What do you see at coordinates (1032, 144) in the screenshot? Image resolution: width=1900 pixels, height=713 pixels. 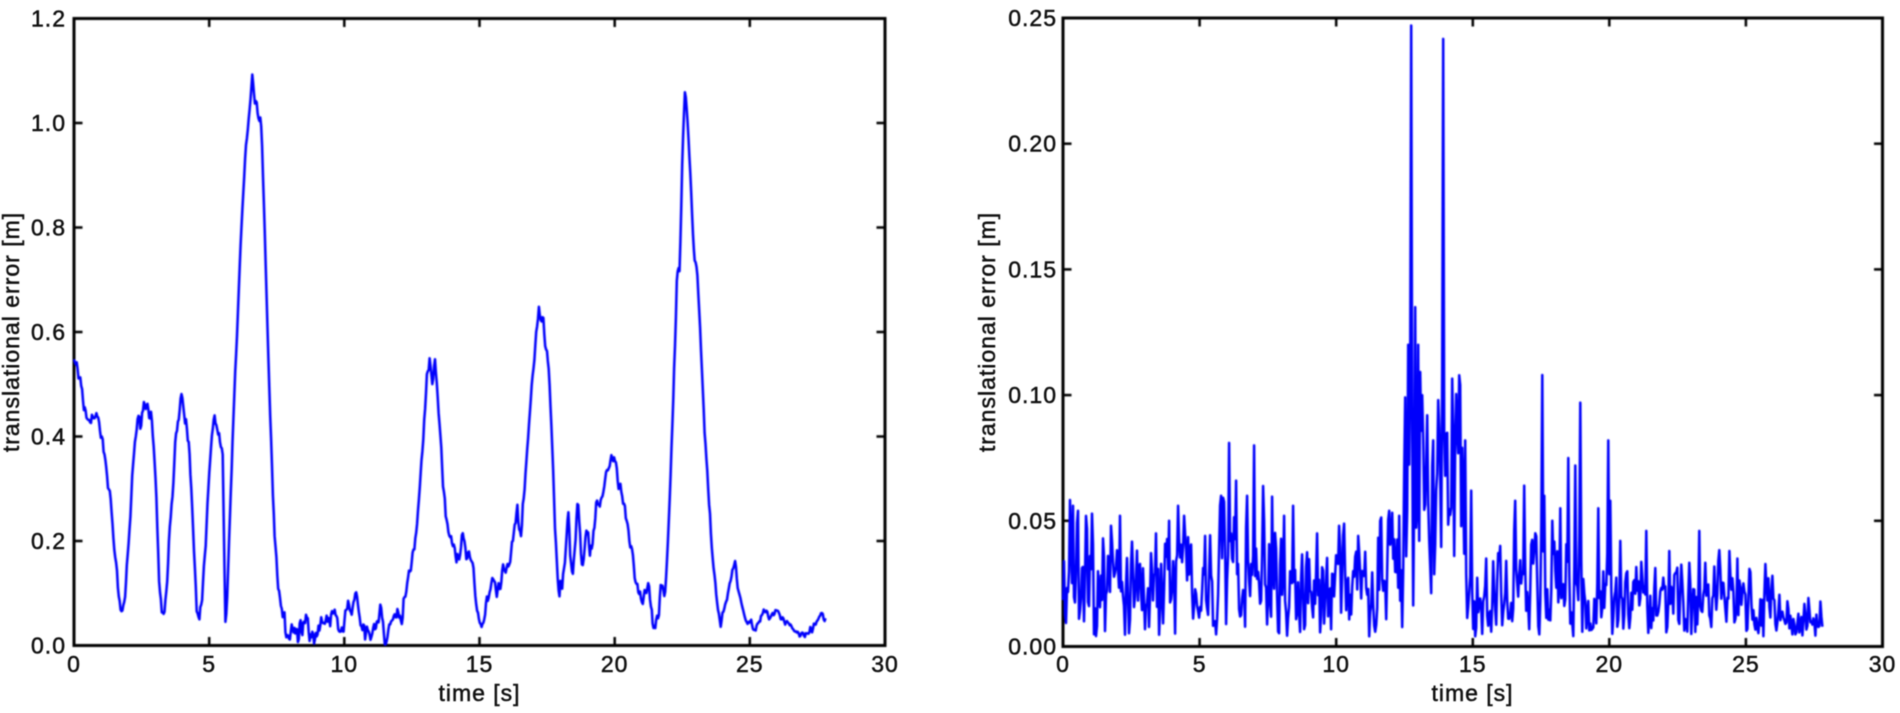 I see `svg-text: 0.20` at bounding box center [1032, 144].